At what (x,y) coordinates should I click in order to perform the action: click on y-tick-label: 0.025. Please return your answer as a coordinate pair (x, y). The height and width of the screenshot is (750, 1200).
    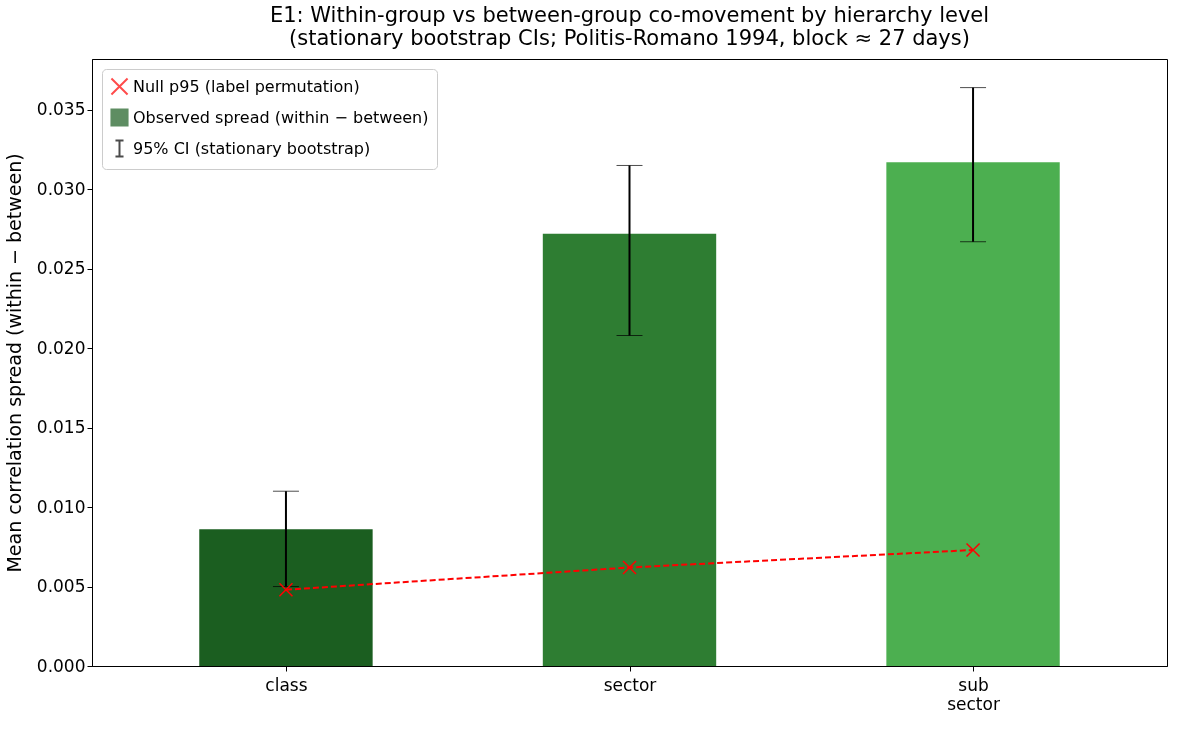
    Looking at the image, I should click on (61, 268).